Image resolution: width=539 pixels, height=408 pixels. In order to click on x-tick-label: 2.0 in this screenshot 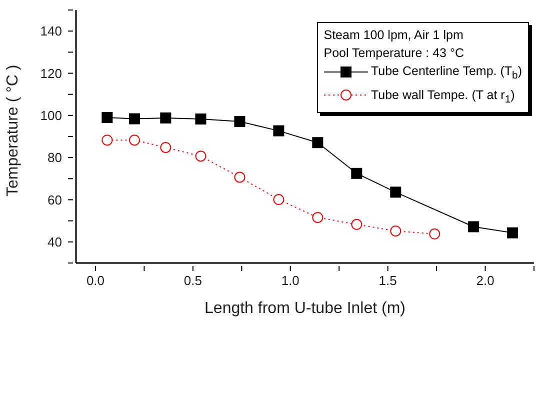, I will do `click(485, 280)`.